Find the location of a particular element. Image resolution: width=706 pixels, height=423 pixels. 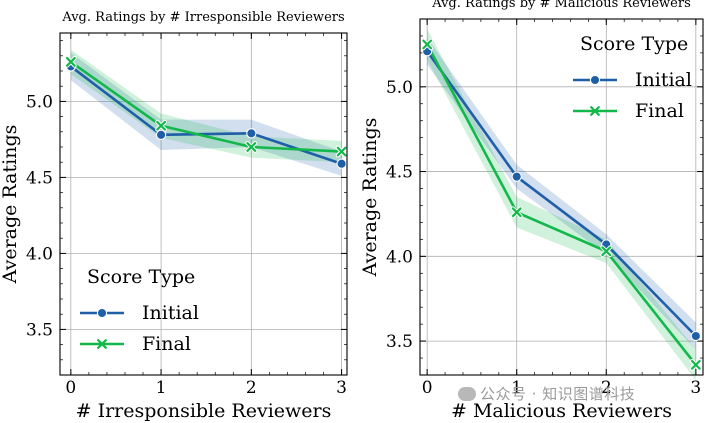

watermark-text: 公众号 · 知识图谱科技 is located at coordinates (558, 394).